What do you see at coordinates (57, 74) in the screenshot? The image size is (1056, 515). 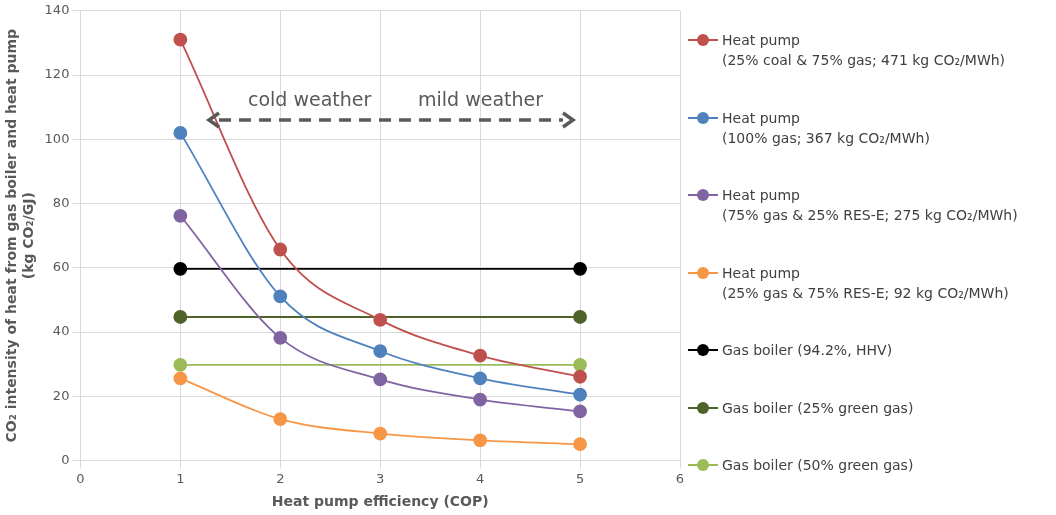 I see `y-tick-label: 120` at bounding box center [57, 74].